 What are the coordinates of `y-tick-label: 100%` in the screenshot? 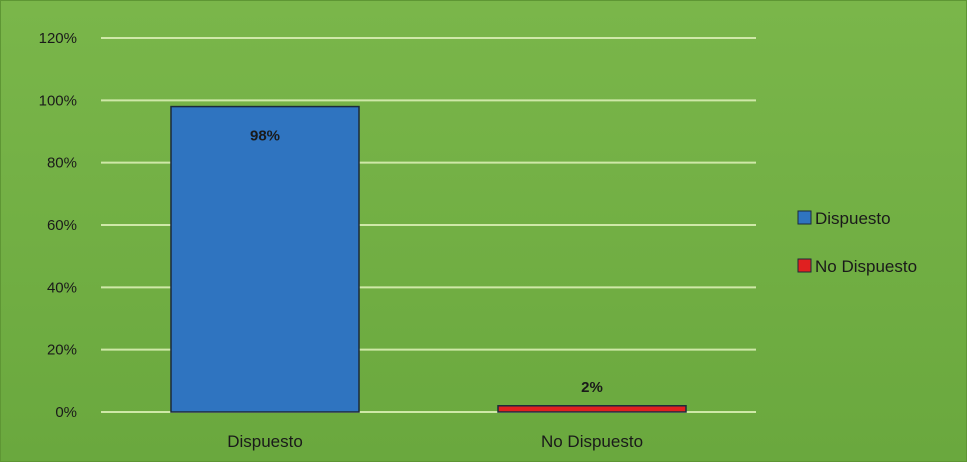 It's located at (58, 100).